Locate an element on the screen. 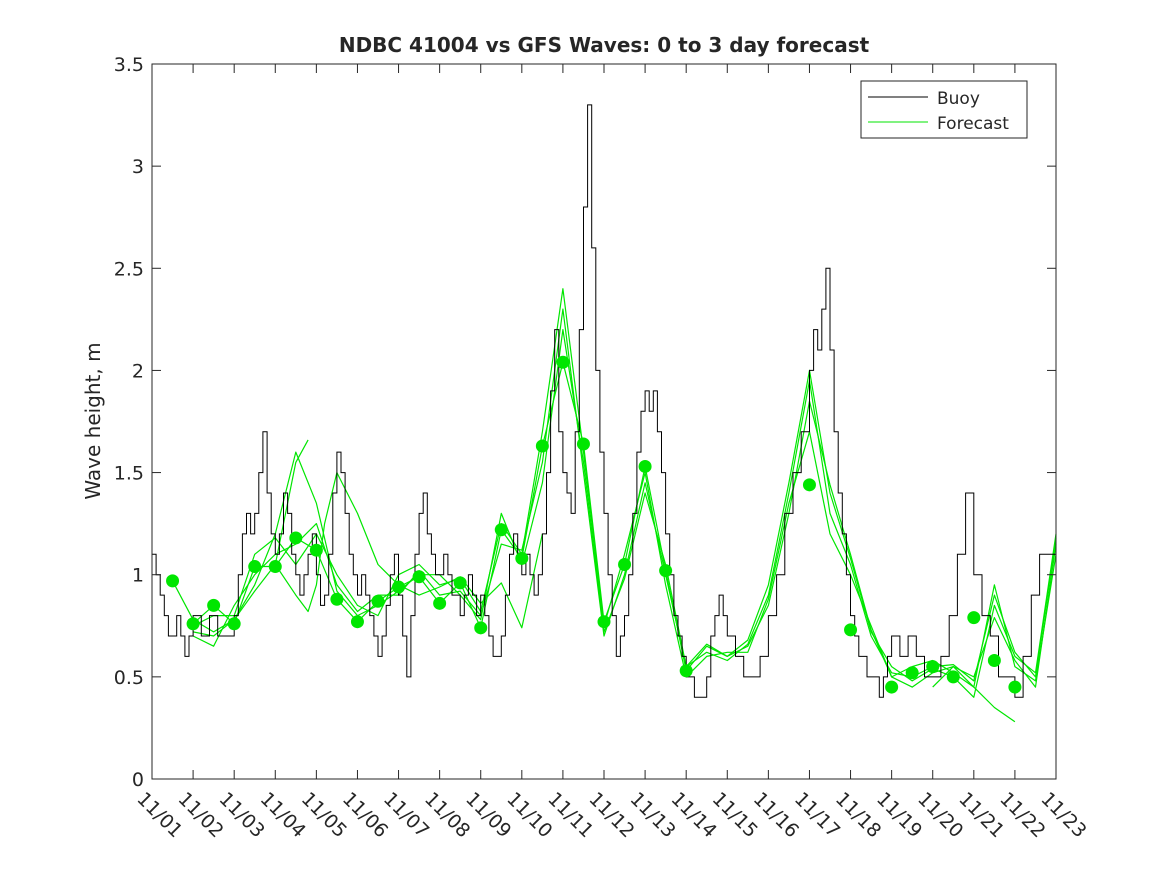  legend-forecast-label: Forecast is located at coordinates (973, 124).